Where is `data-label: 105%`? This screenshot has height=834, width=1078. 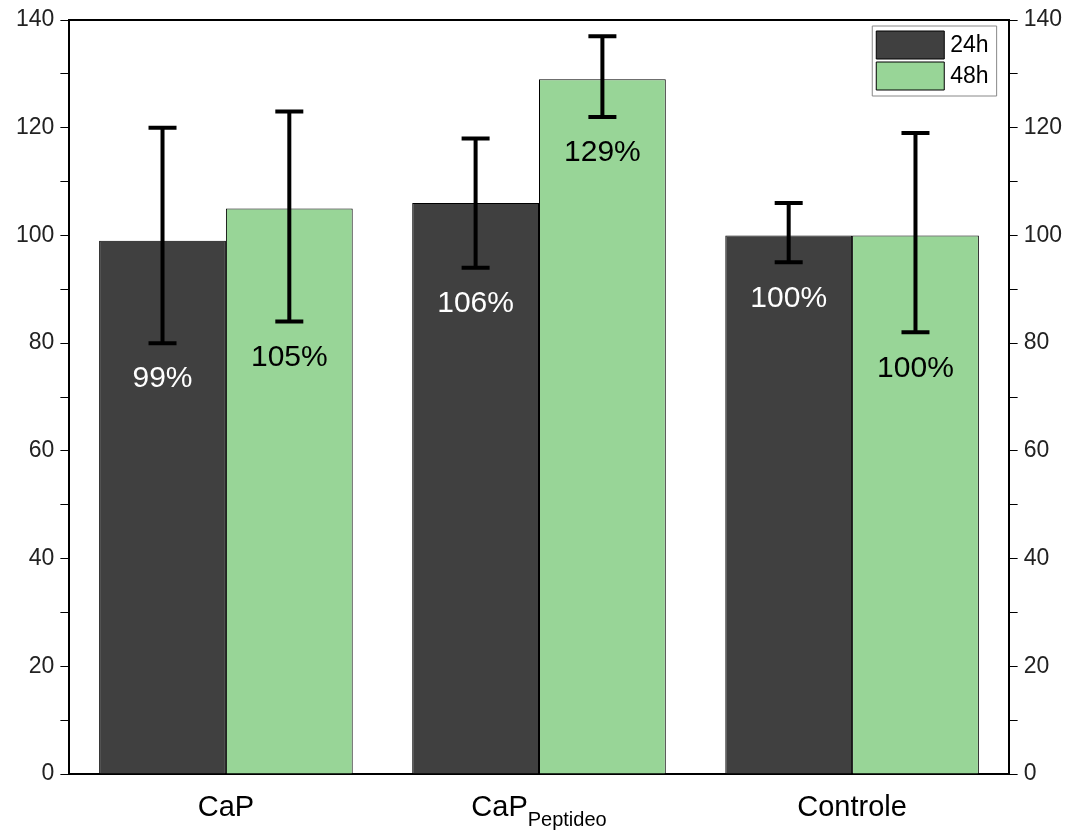 data-label: 105% is located at coordinates (289, 355).